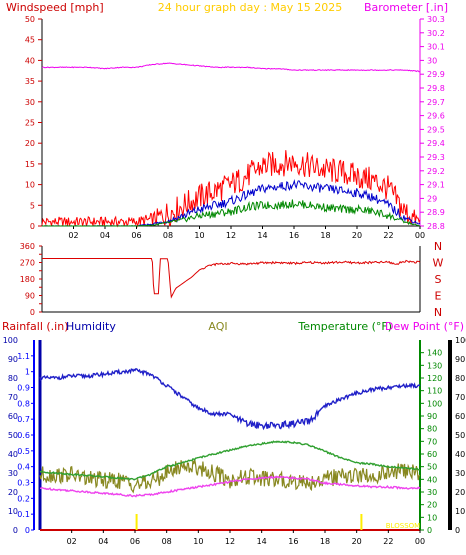 The height and width of the screenshot is (555, 466). I want to click on x-tick-label: 00, so click(420, 541).